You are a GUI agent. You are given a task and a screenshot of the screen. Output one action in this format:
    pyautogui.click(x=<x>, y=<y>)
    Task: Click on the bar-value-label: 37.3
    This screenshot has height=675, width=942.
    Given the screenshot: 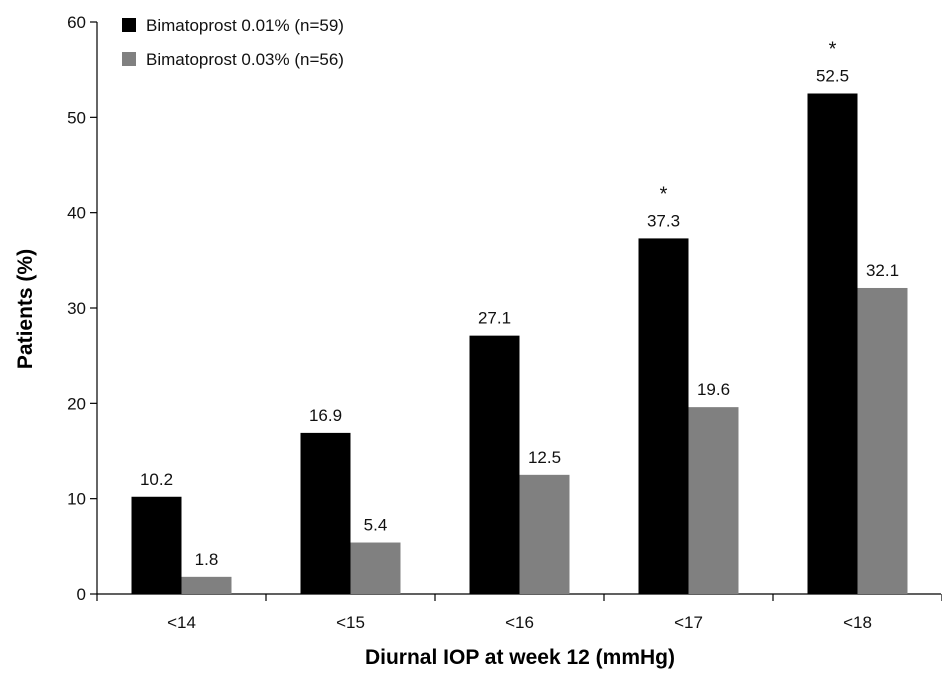 What is the action you would take?
    pyautogui.click(x=663, y=220)
    